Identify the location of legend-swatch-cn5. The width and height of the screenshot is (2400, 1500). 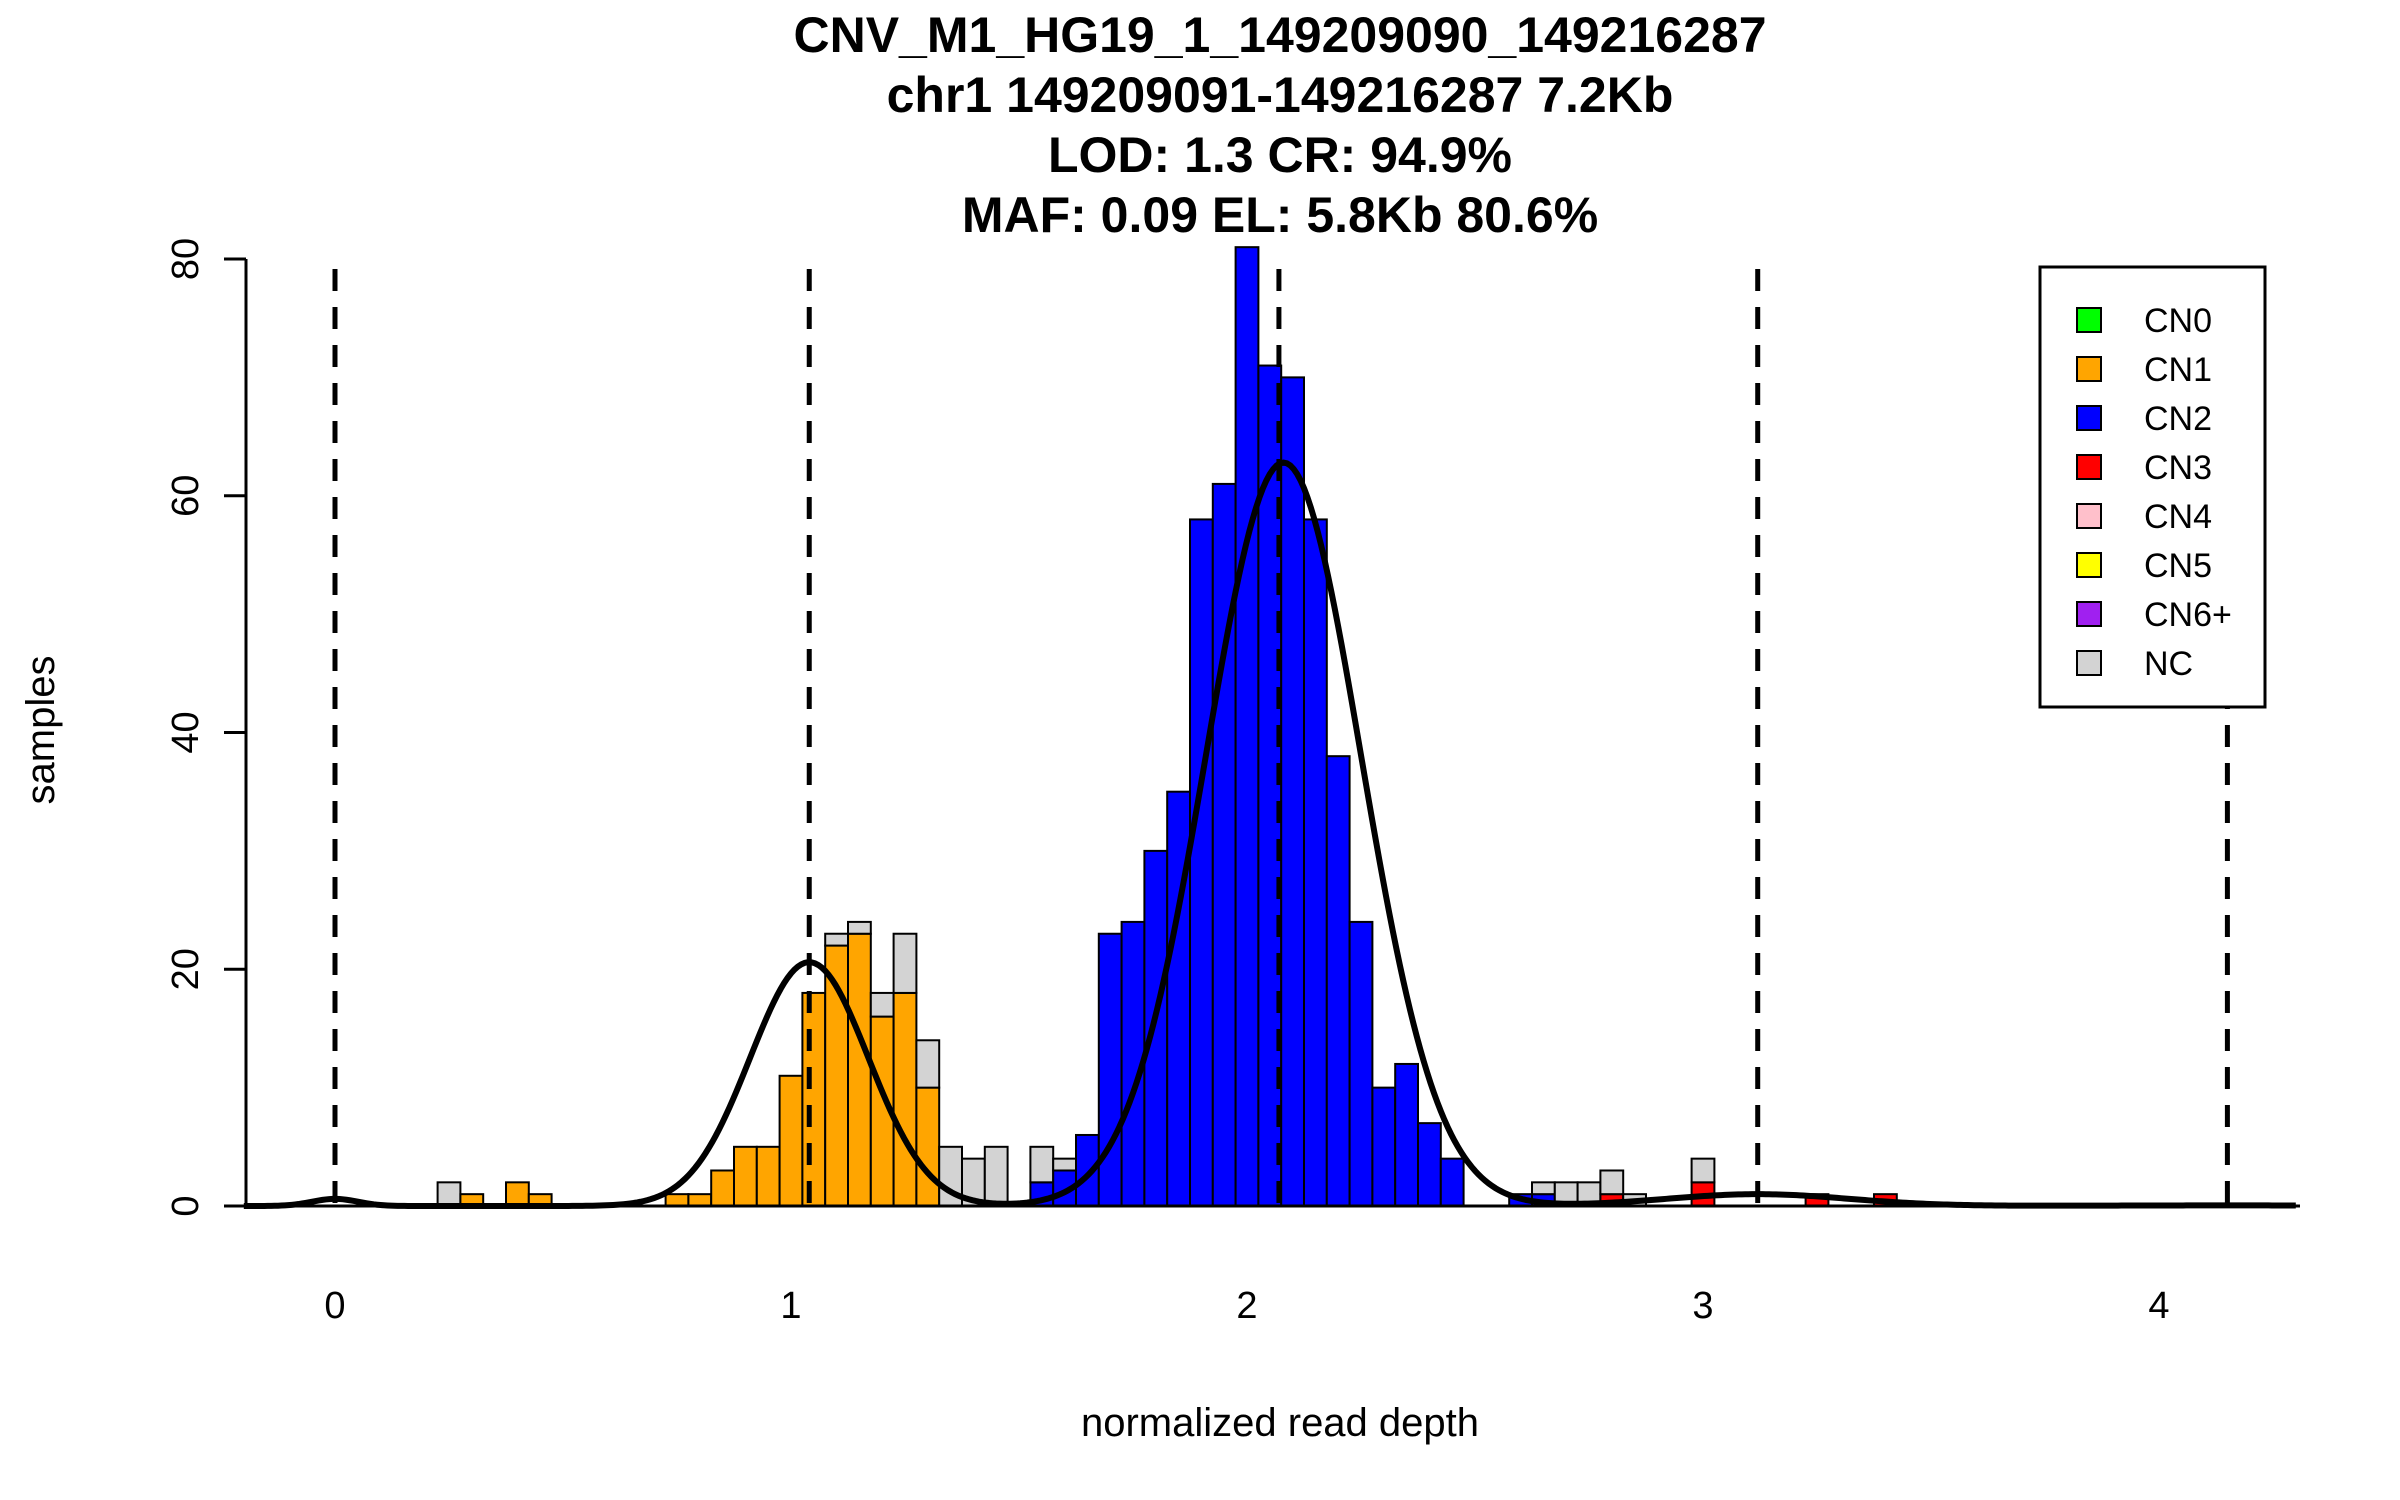
(2089, 565).